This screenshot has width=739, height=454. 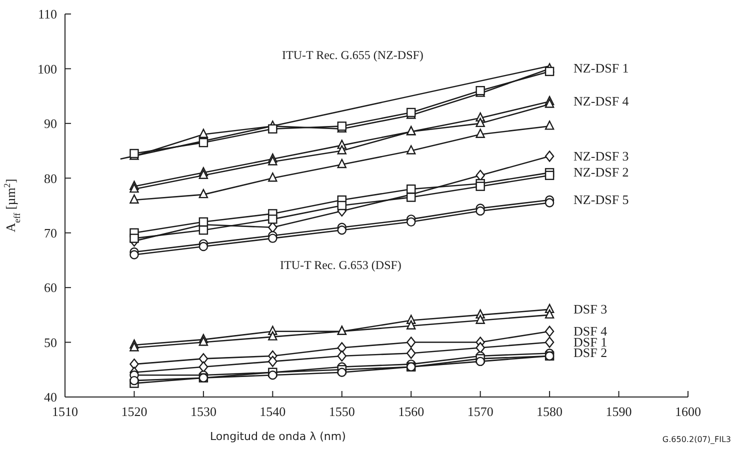 I want to click on x-tick-label: 1540, so click(x=273, y=412).